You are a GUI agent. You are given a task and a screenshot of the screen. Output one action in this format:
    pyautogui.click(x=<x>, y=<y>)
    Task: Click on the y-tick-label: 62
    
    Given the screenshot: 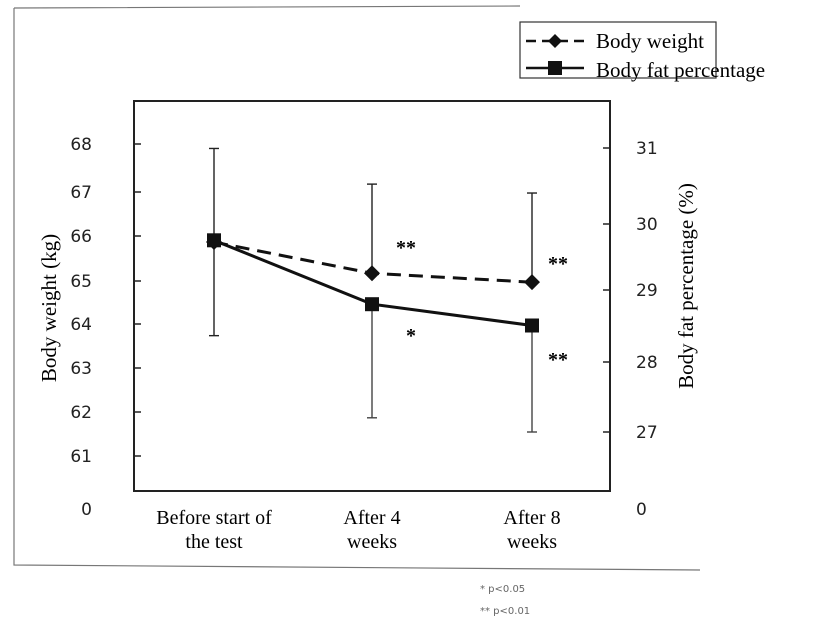 What is the action you would take?
    pyautogui.click(x=81, y=413)
    